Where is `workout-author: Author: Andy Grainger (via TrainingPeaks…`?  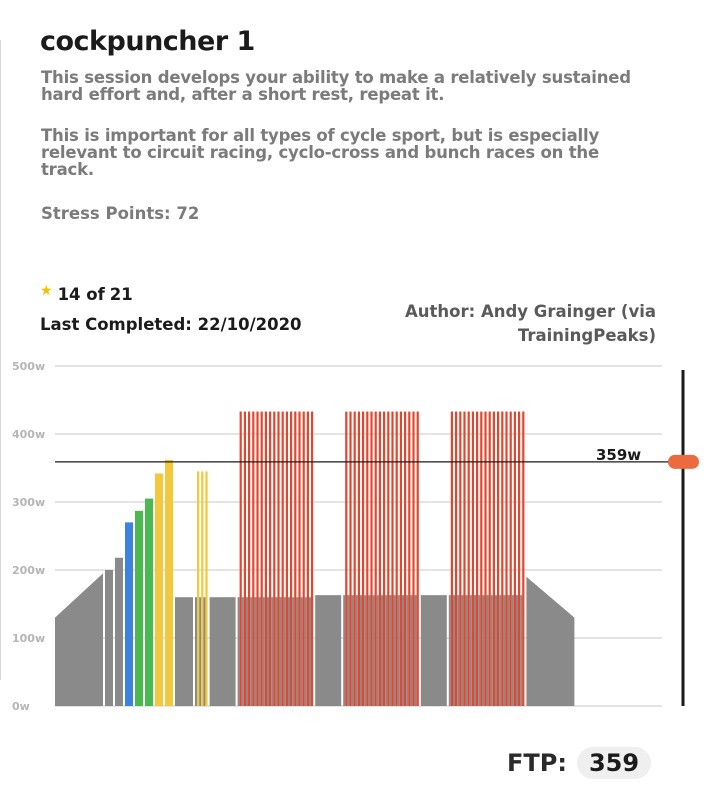 workout-author: Author: Andy Grainger (via TrainingPeaks… is located at coordinates (530, 323).